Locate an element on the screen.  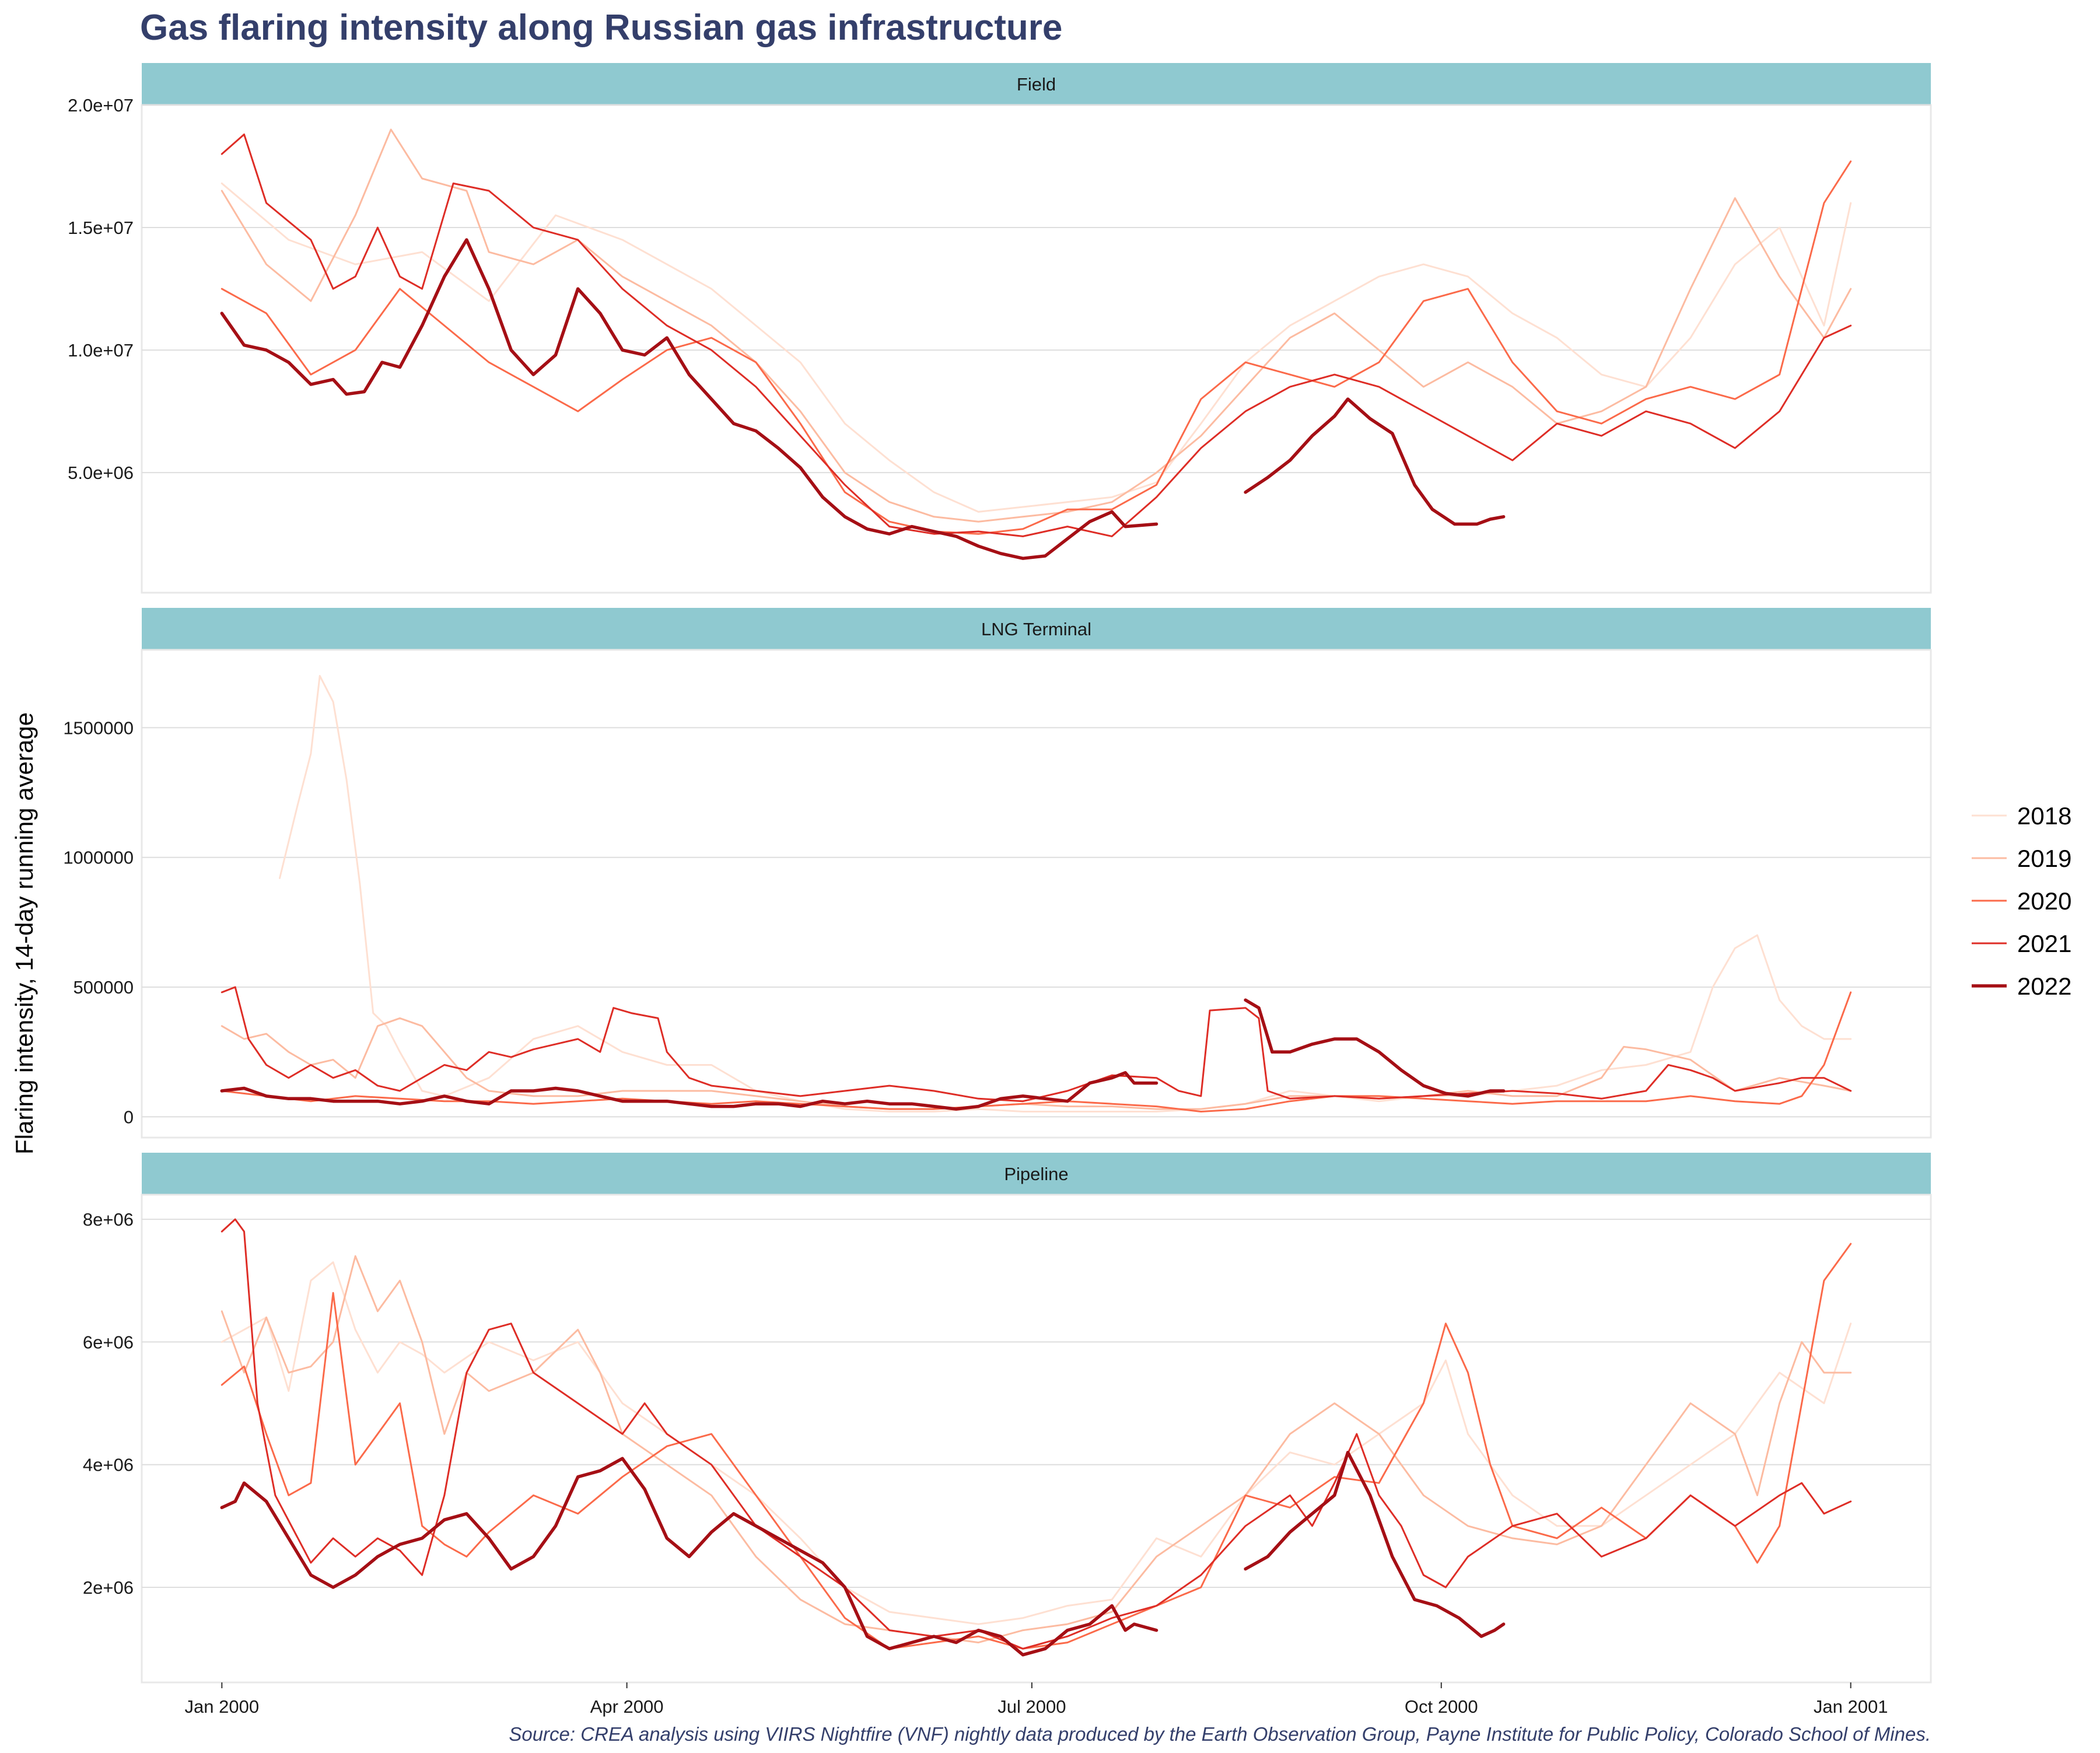
facet-strip-label: LNG Terminal is located at coordinates (1036, 629).